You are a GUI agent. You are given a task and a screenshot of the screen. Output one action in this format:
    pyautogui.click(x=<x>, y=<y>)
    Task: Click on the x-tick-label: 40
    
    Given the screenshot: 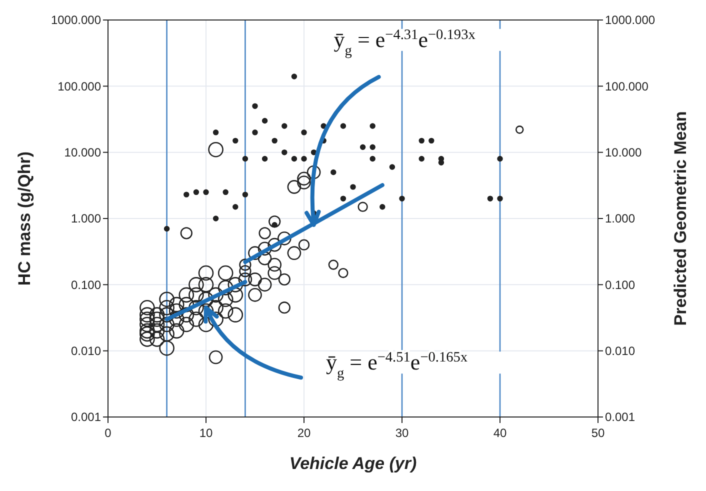 What is the action you would take?
    pyautogui.click(x=500, y=433)
    